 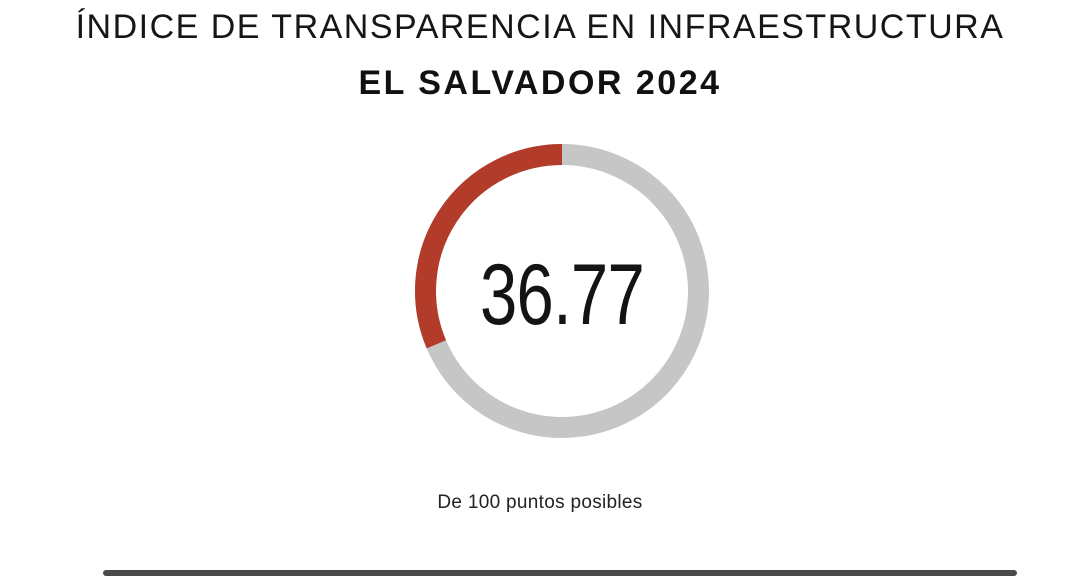 What do you see at coordinates (540, 83) in the screenshot?
I see `page-subtitle: EL SALVADOR 2024` at bounding box center [540, 83].